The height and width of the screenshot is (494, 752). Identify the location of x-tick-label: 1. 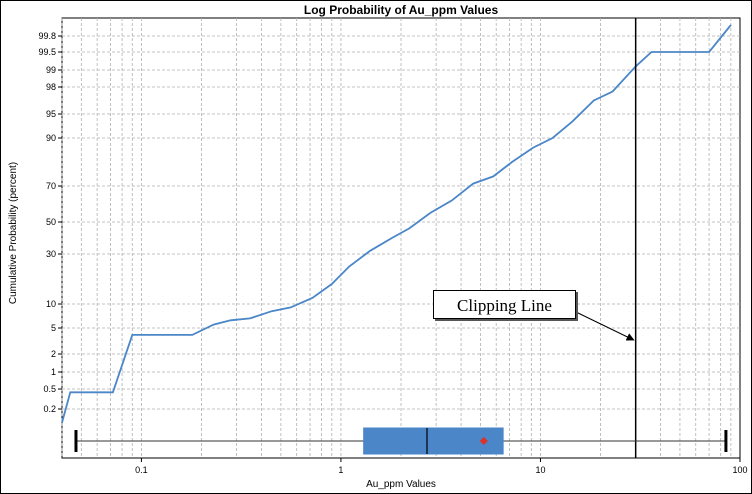
(340, 470).